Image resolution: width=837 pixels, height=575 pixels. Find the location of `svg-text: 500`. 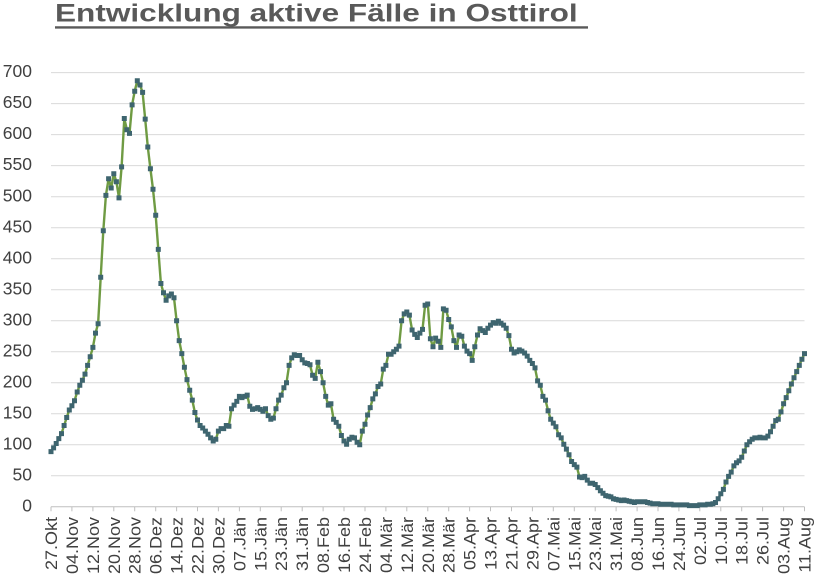

svg-text: 500 is located at coordinates (17, 195).